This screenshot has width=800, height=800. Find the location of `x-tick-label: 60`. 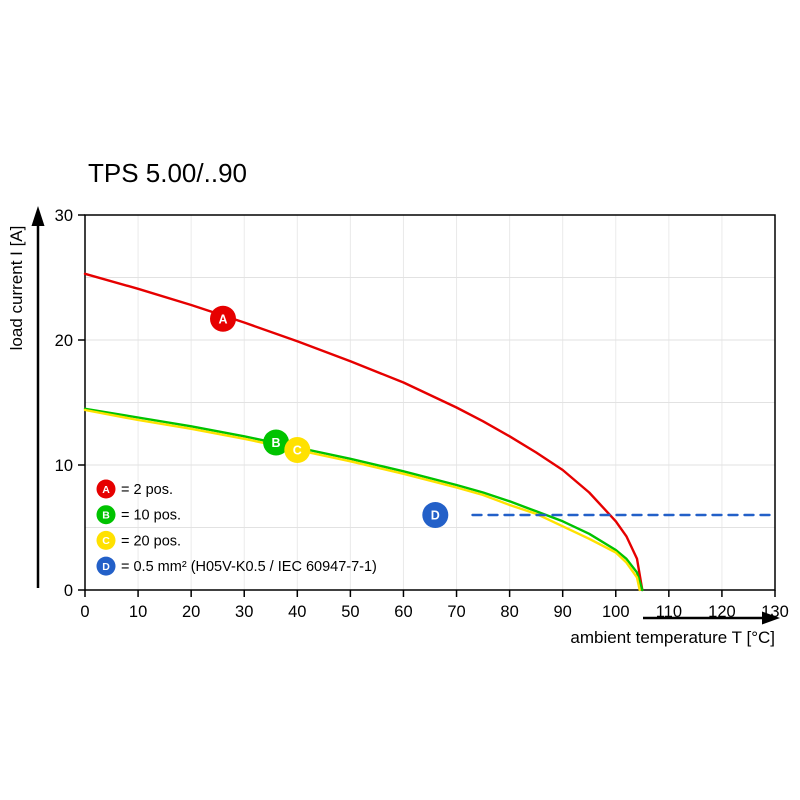

x-tick-label: 60 is located at coordinates (403, 612).